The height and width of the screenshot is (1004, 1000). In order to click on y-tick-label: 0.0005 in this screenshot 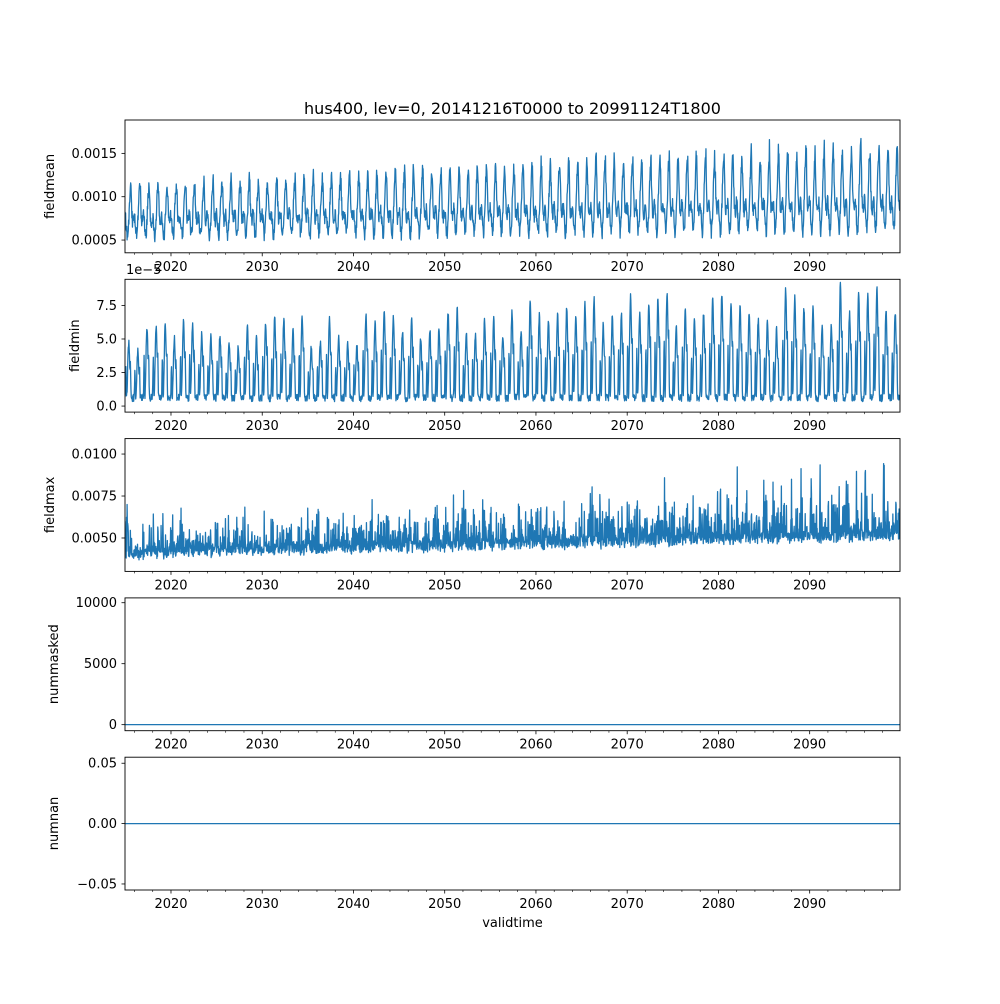, I will do `click(95, 241)`.